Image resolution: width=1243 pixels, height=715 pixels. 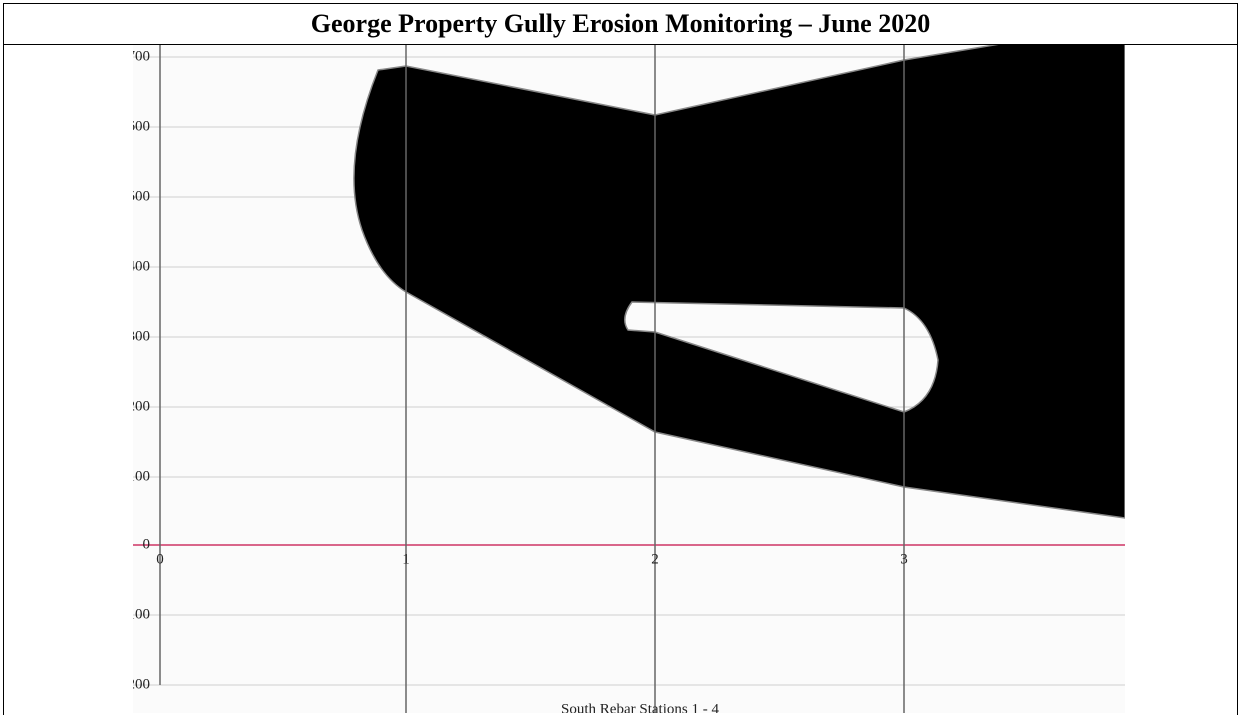 I want to click on x-label: 1, so click(x=406, y=559).